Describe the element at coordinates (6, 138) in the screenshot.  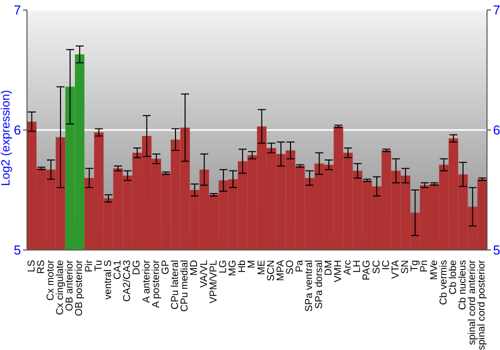
I see `y-axis-title: Log2 (expression)` at that location.